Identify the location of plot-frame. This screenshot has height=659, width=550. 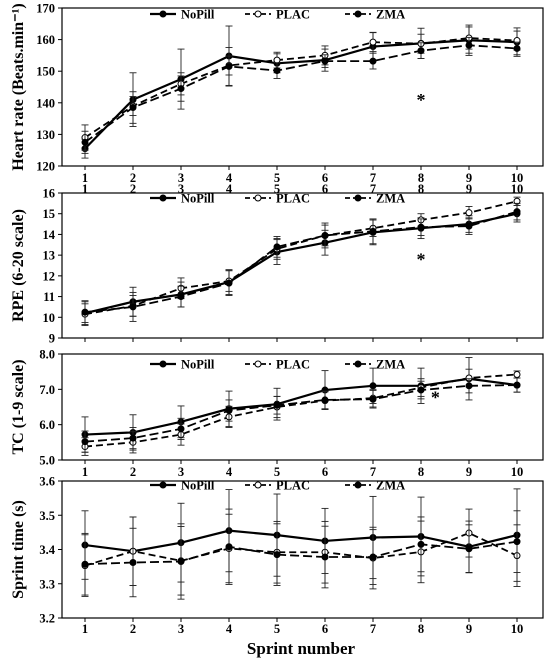
(302, 407).